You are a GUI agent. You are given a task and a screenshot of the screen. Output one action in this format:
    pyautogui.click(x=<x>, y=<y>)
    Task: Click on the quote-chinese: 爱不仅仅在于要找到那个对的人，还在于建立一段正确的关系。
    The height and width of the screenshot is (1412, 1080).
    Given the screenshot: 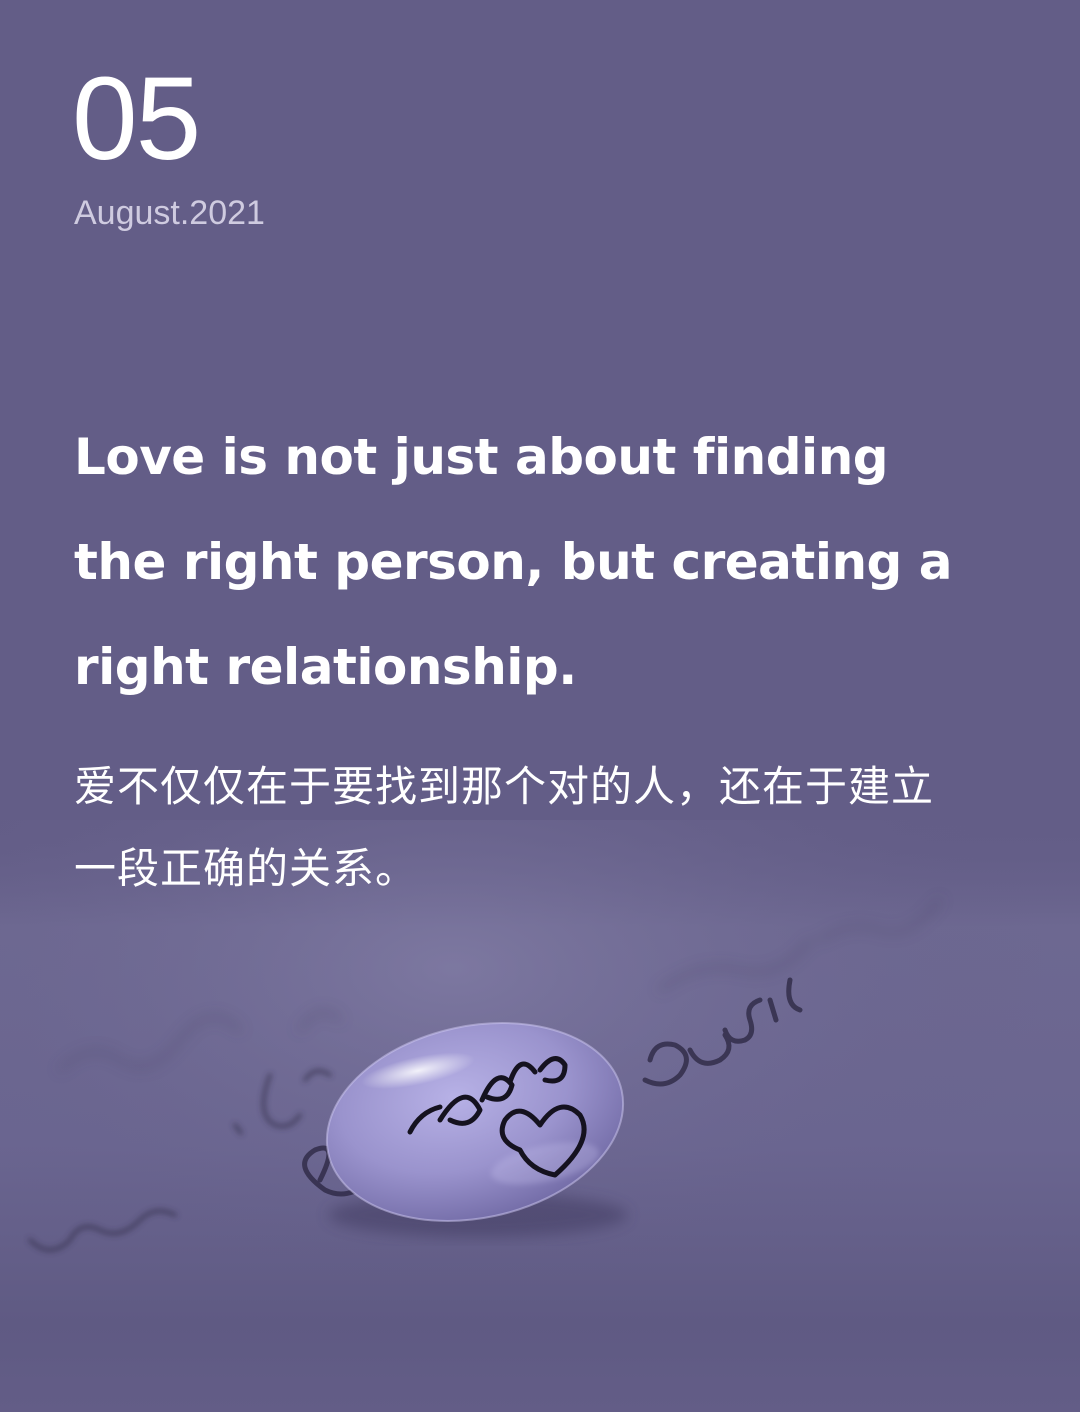 What is the action you would take?
    pyautogui.click(x=504, y=827)
    